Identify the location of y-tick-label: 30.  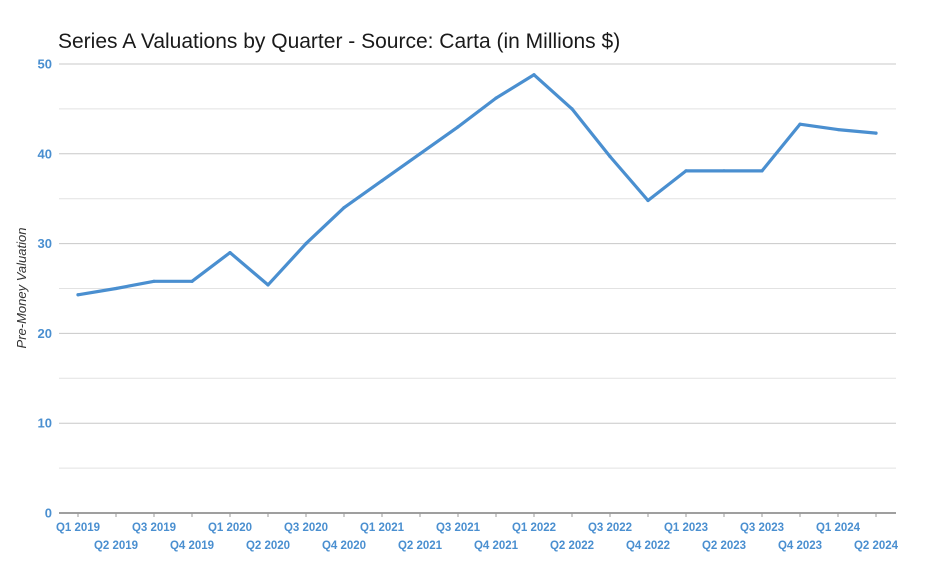
(45, 243).